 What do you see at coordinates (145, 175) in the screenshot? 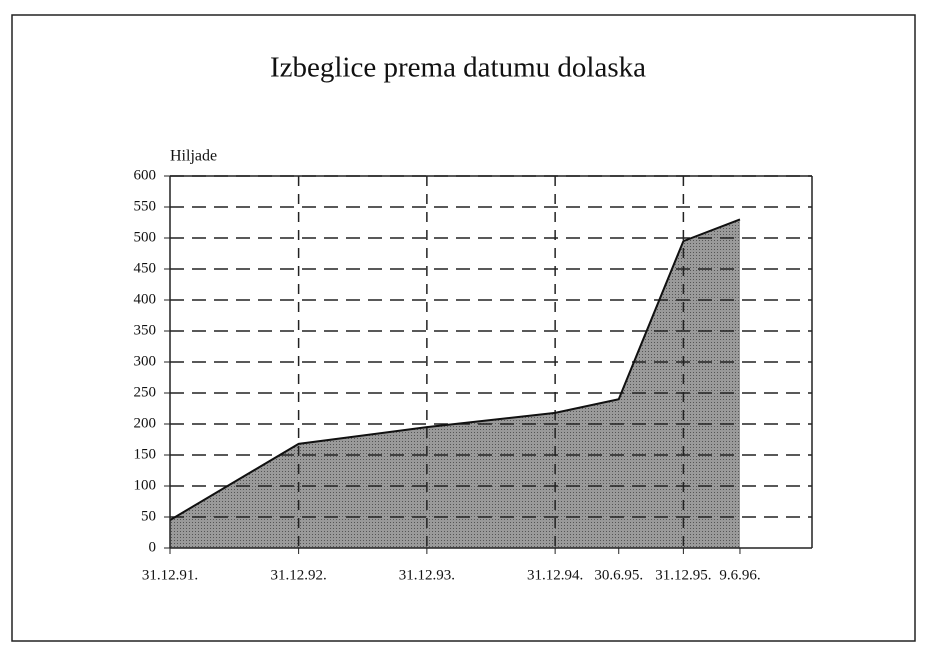
I see `y-tick-label: 600` at bounding box center [145, 175].